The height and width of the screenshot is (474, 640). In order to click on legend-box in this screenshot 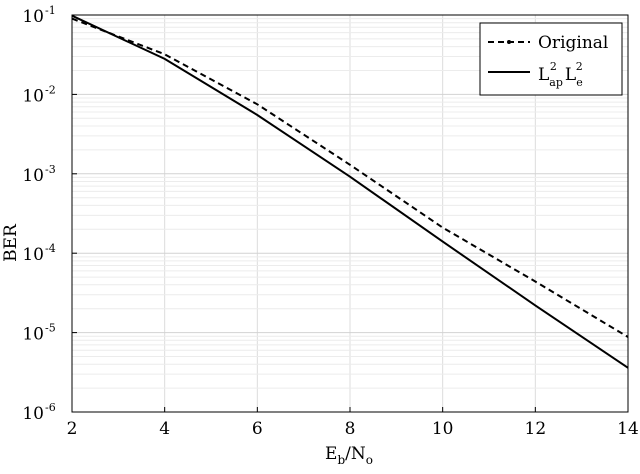, I will do `click(551, 59)`.